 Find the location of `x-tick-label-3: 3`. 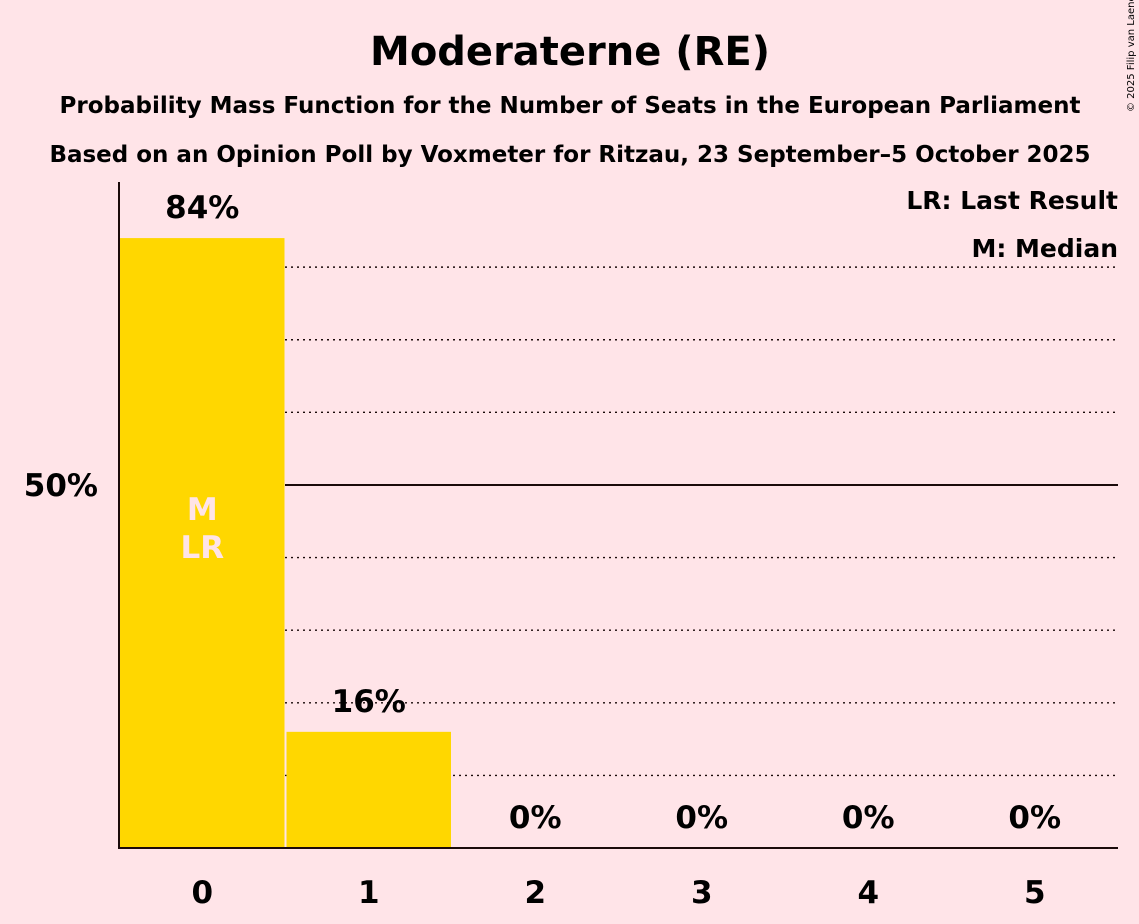

x-tick-label-3: 3 is located at coordinates (702, 893).